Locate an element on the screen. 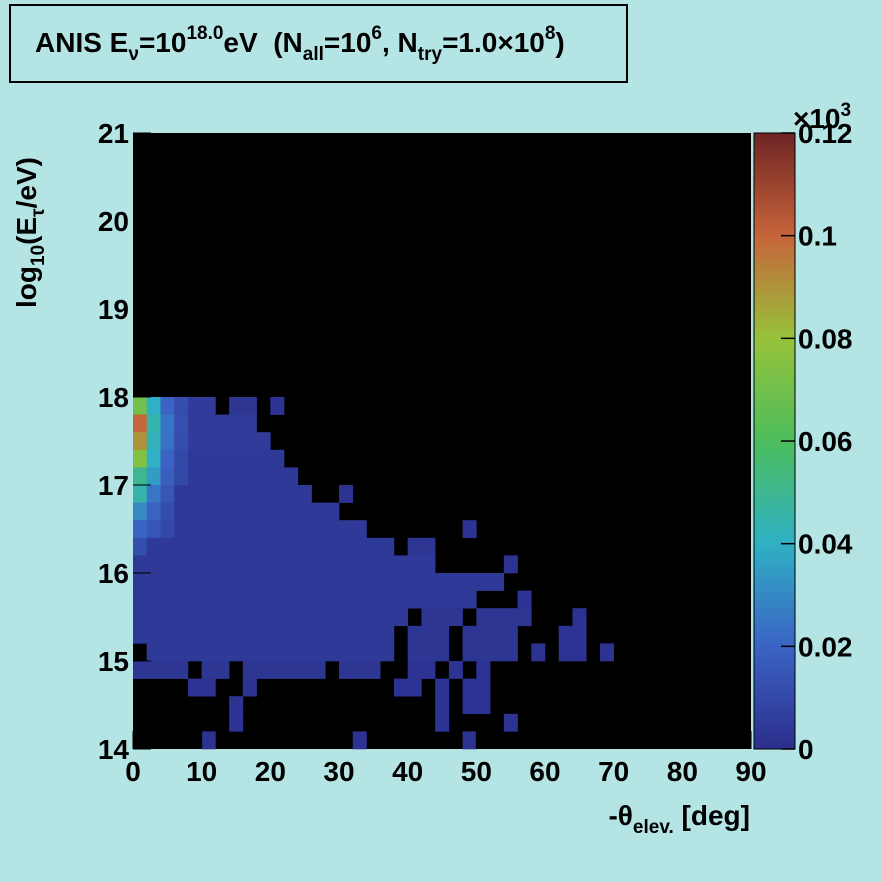  y-tick-label: 17 is located at coordinates (113, 485).